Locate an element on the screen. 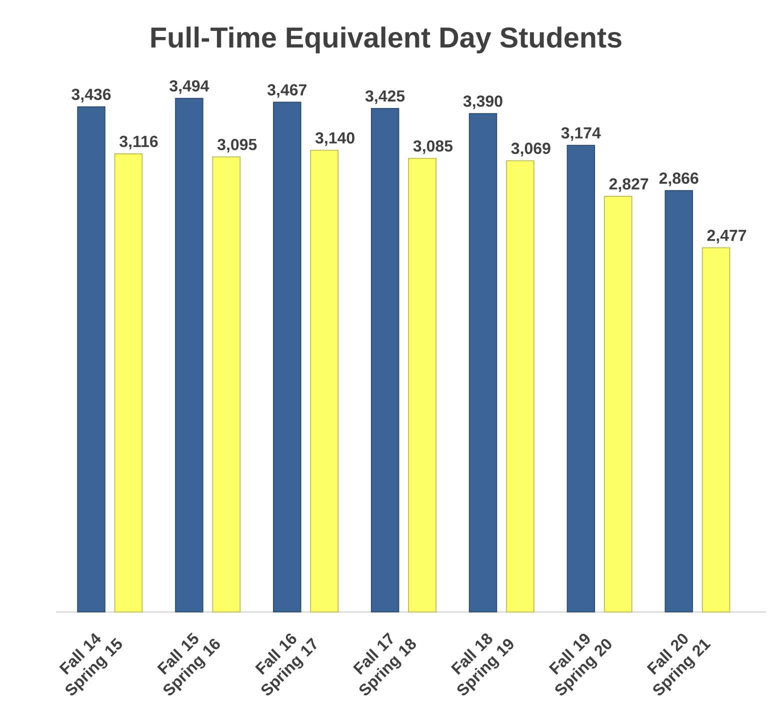 This screenshot has width=774, height=708. chart-title: Full-Time Equivalent Day Students is located at coordinates (386, 40).